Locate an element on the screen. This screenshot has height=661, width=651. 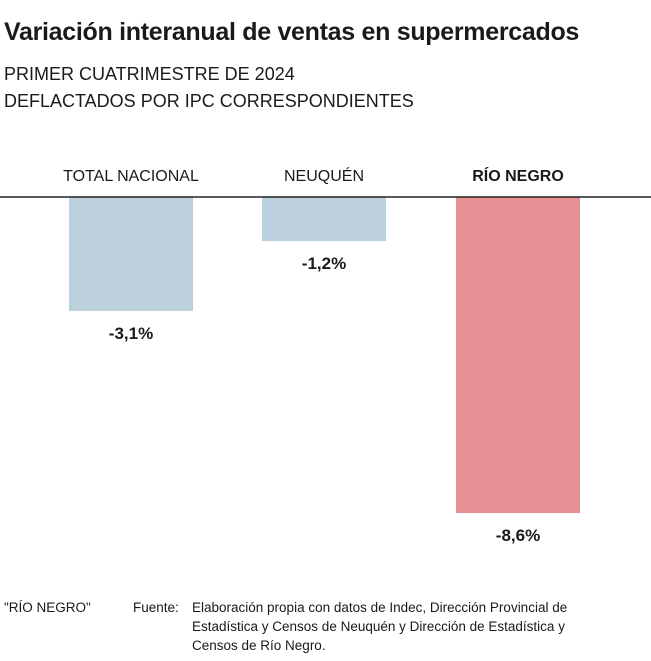
source-line: Censos de Río Negro. is located at coordinates (259, 645).